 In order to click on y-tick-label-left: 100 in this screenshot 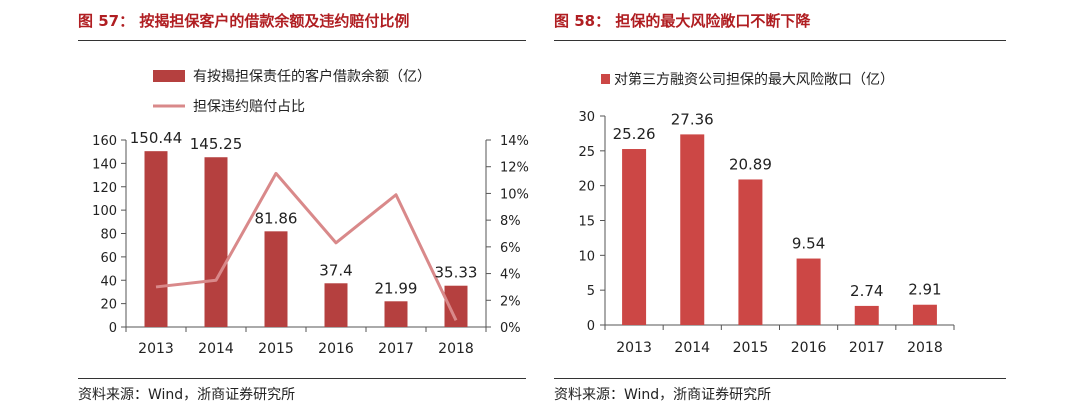, I will do `click(104, 211)`.